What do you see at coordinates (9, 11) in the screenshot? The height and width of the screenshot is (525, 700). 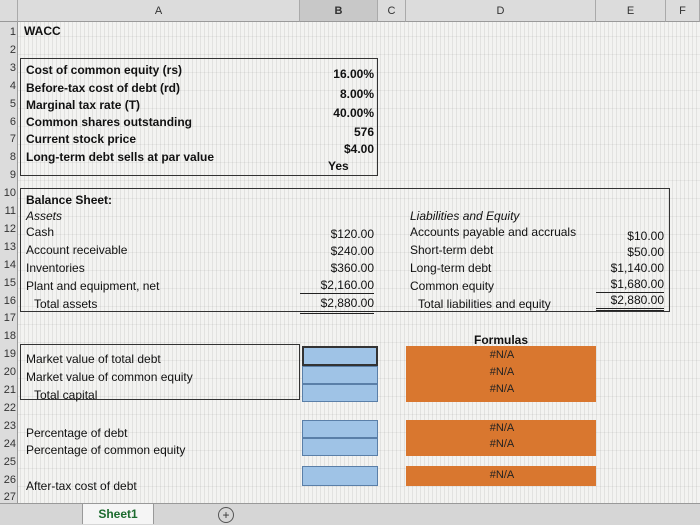 I see `column-header-corner` at bounding box center [9, 11].